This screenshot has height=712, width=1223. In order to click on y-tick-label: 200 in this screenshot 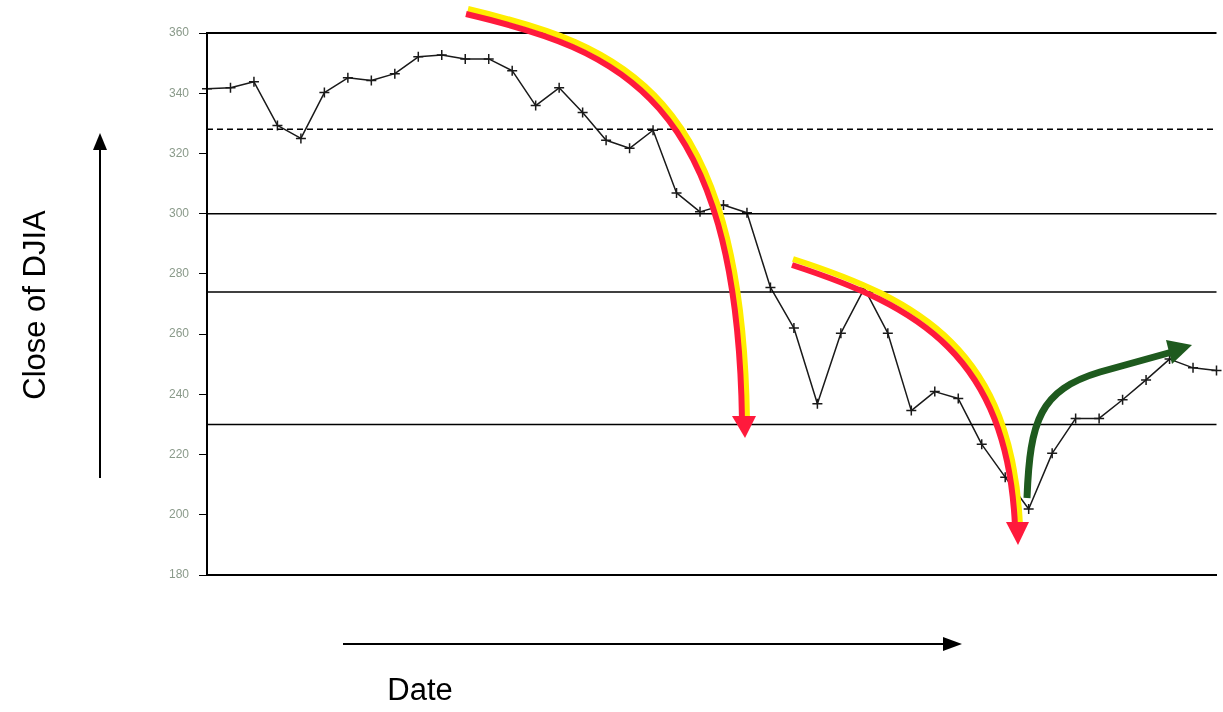, I will do `click(179, 514)`.